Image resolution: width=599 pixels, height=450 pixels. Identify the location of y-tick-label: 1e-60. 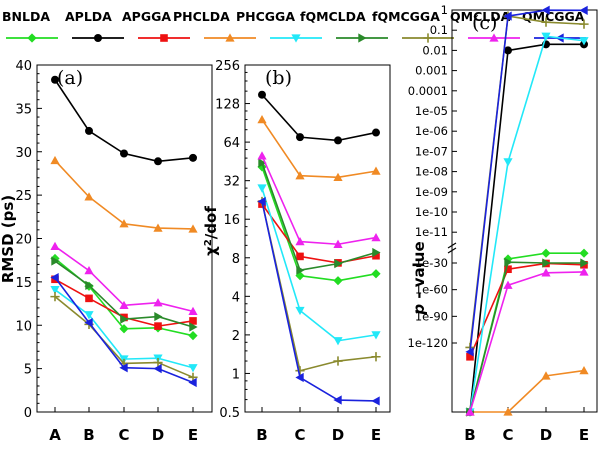
(431, 290).